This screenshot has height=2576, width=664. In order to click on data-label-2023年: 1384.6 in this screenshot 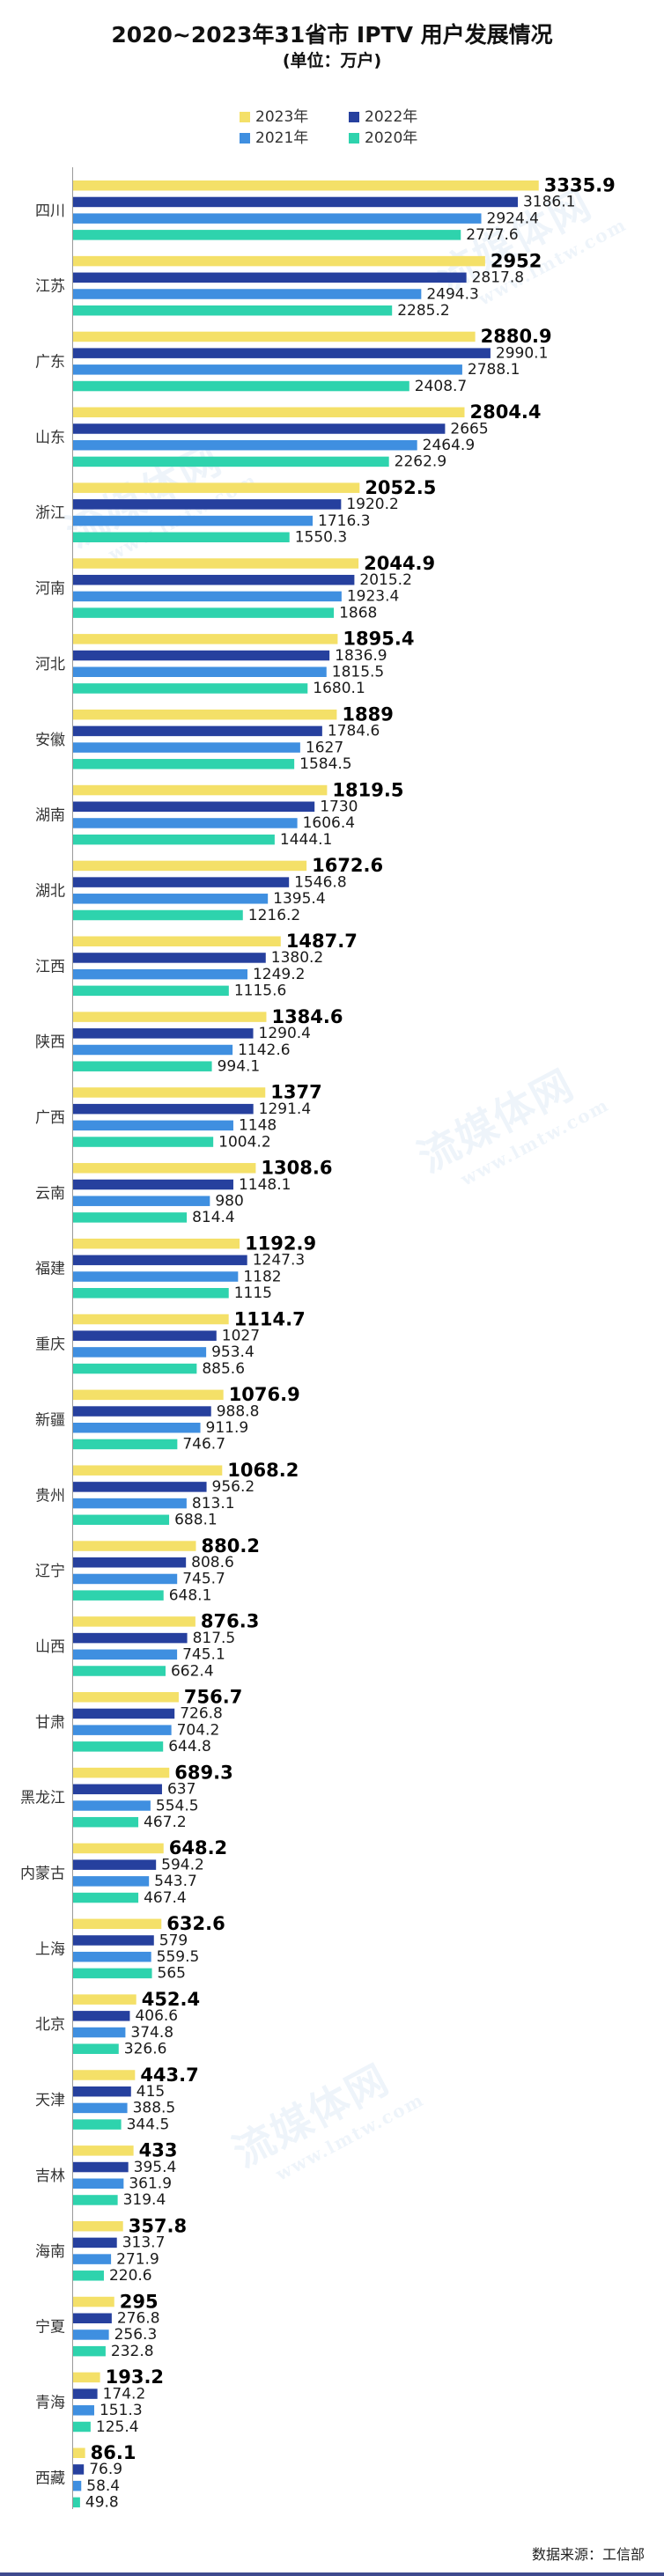, I will do `click(307, 1016)`.